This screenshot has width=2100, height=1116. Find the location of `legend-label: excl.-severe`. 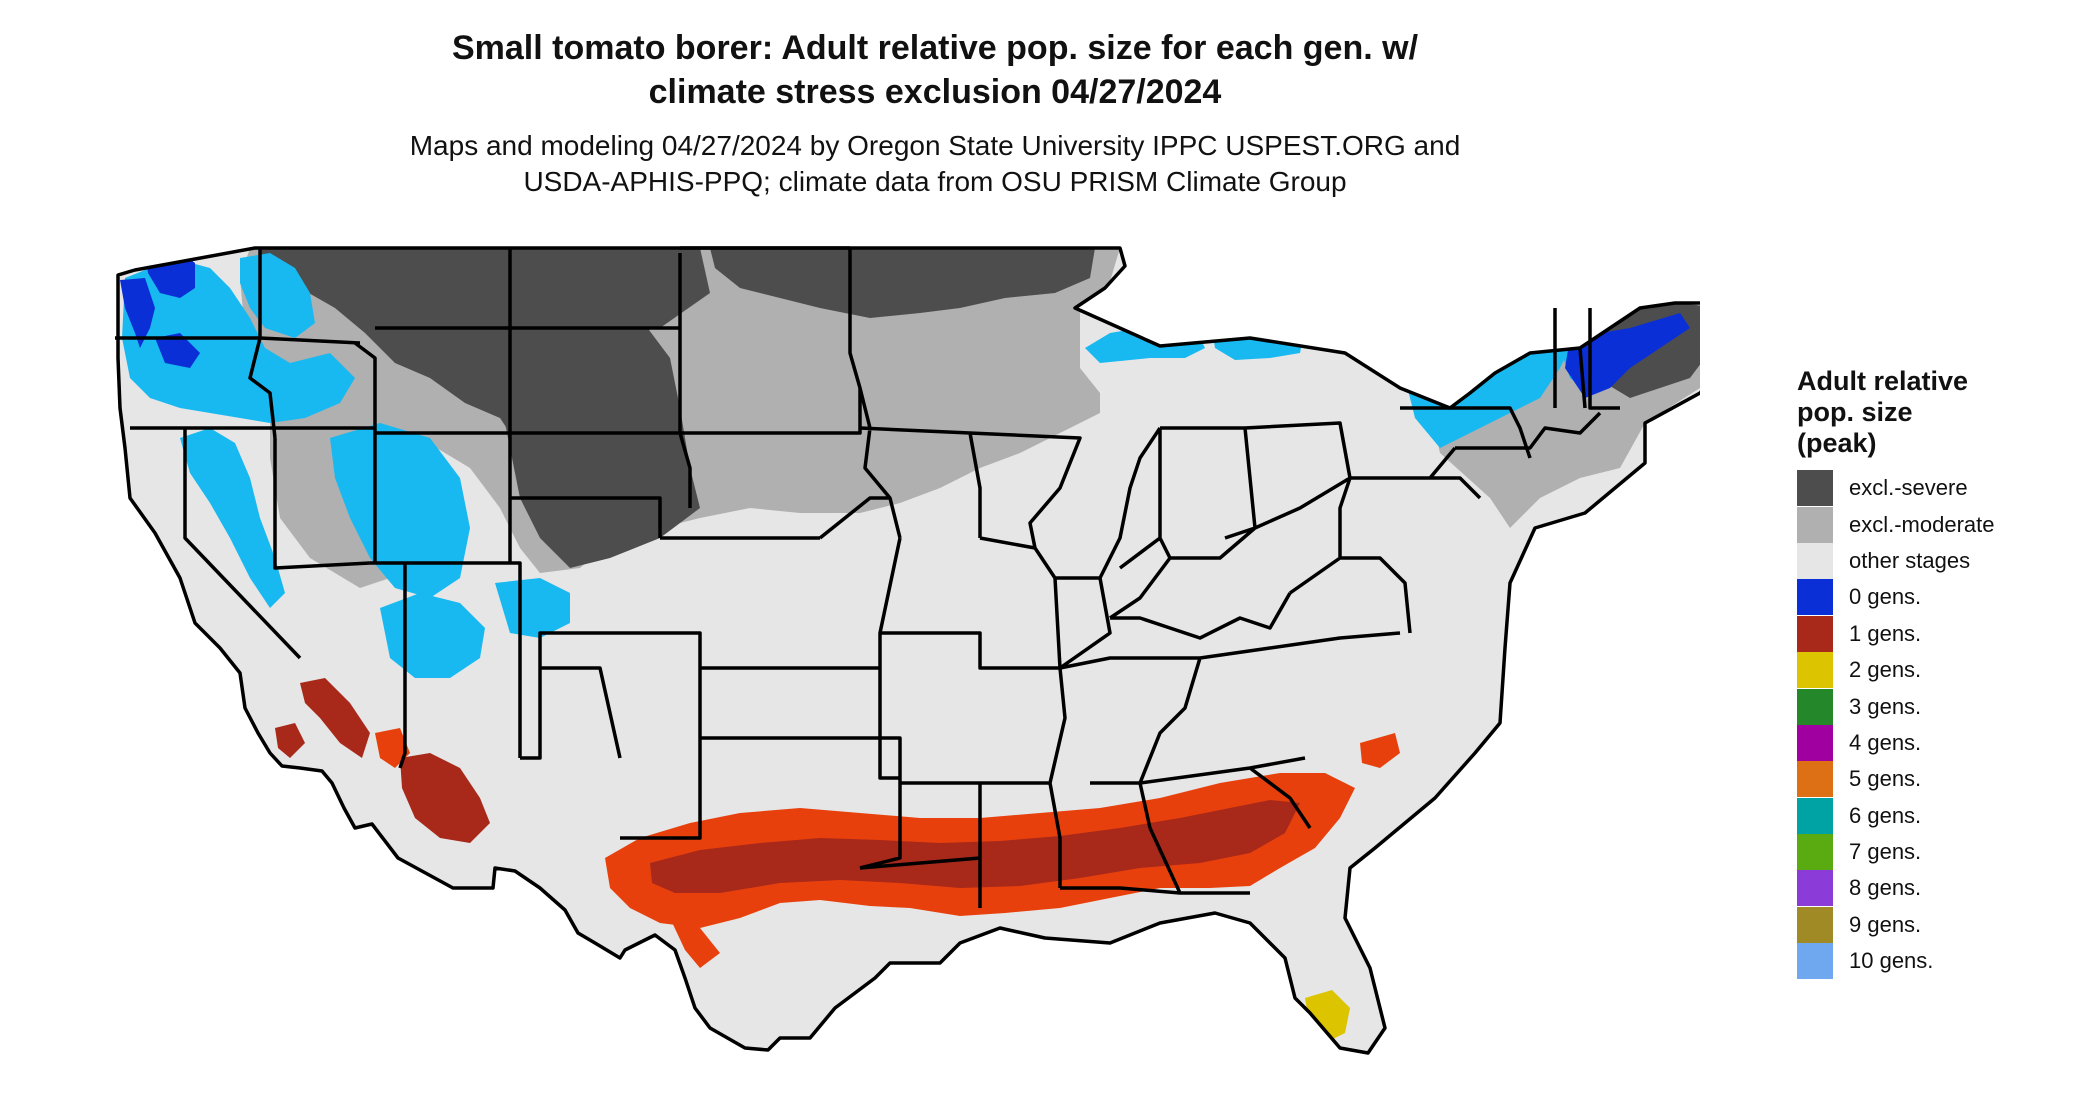

legend-label: excl.-severe is located at coordinates (1908, 488).